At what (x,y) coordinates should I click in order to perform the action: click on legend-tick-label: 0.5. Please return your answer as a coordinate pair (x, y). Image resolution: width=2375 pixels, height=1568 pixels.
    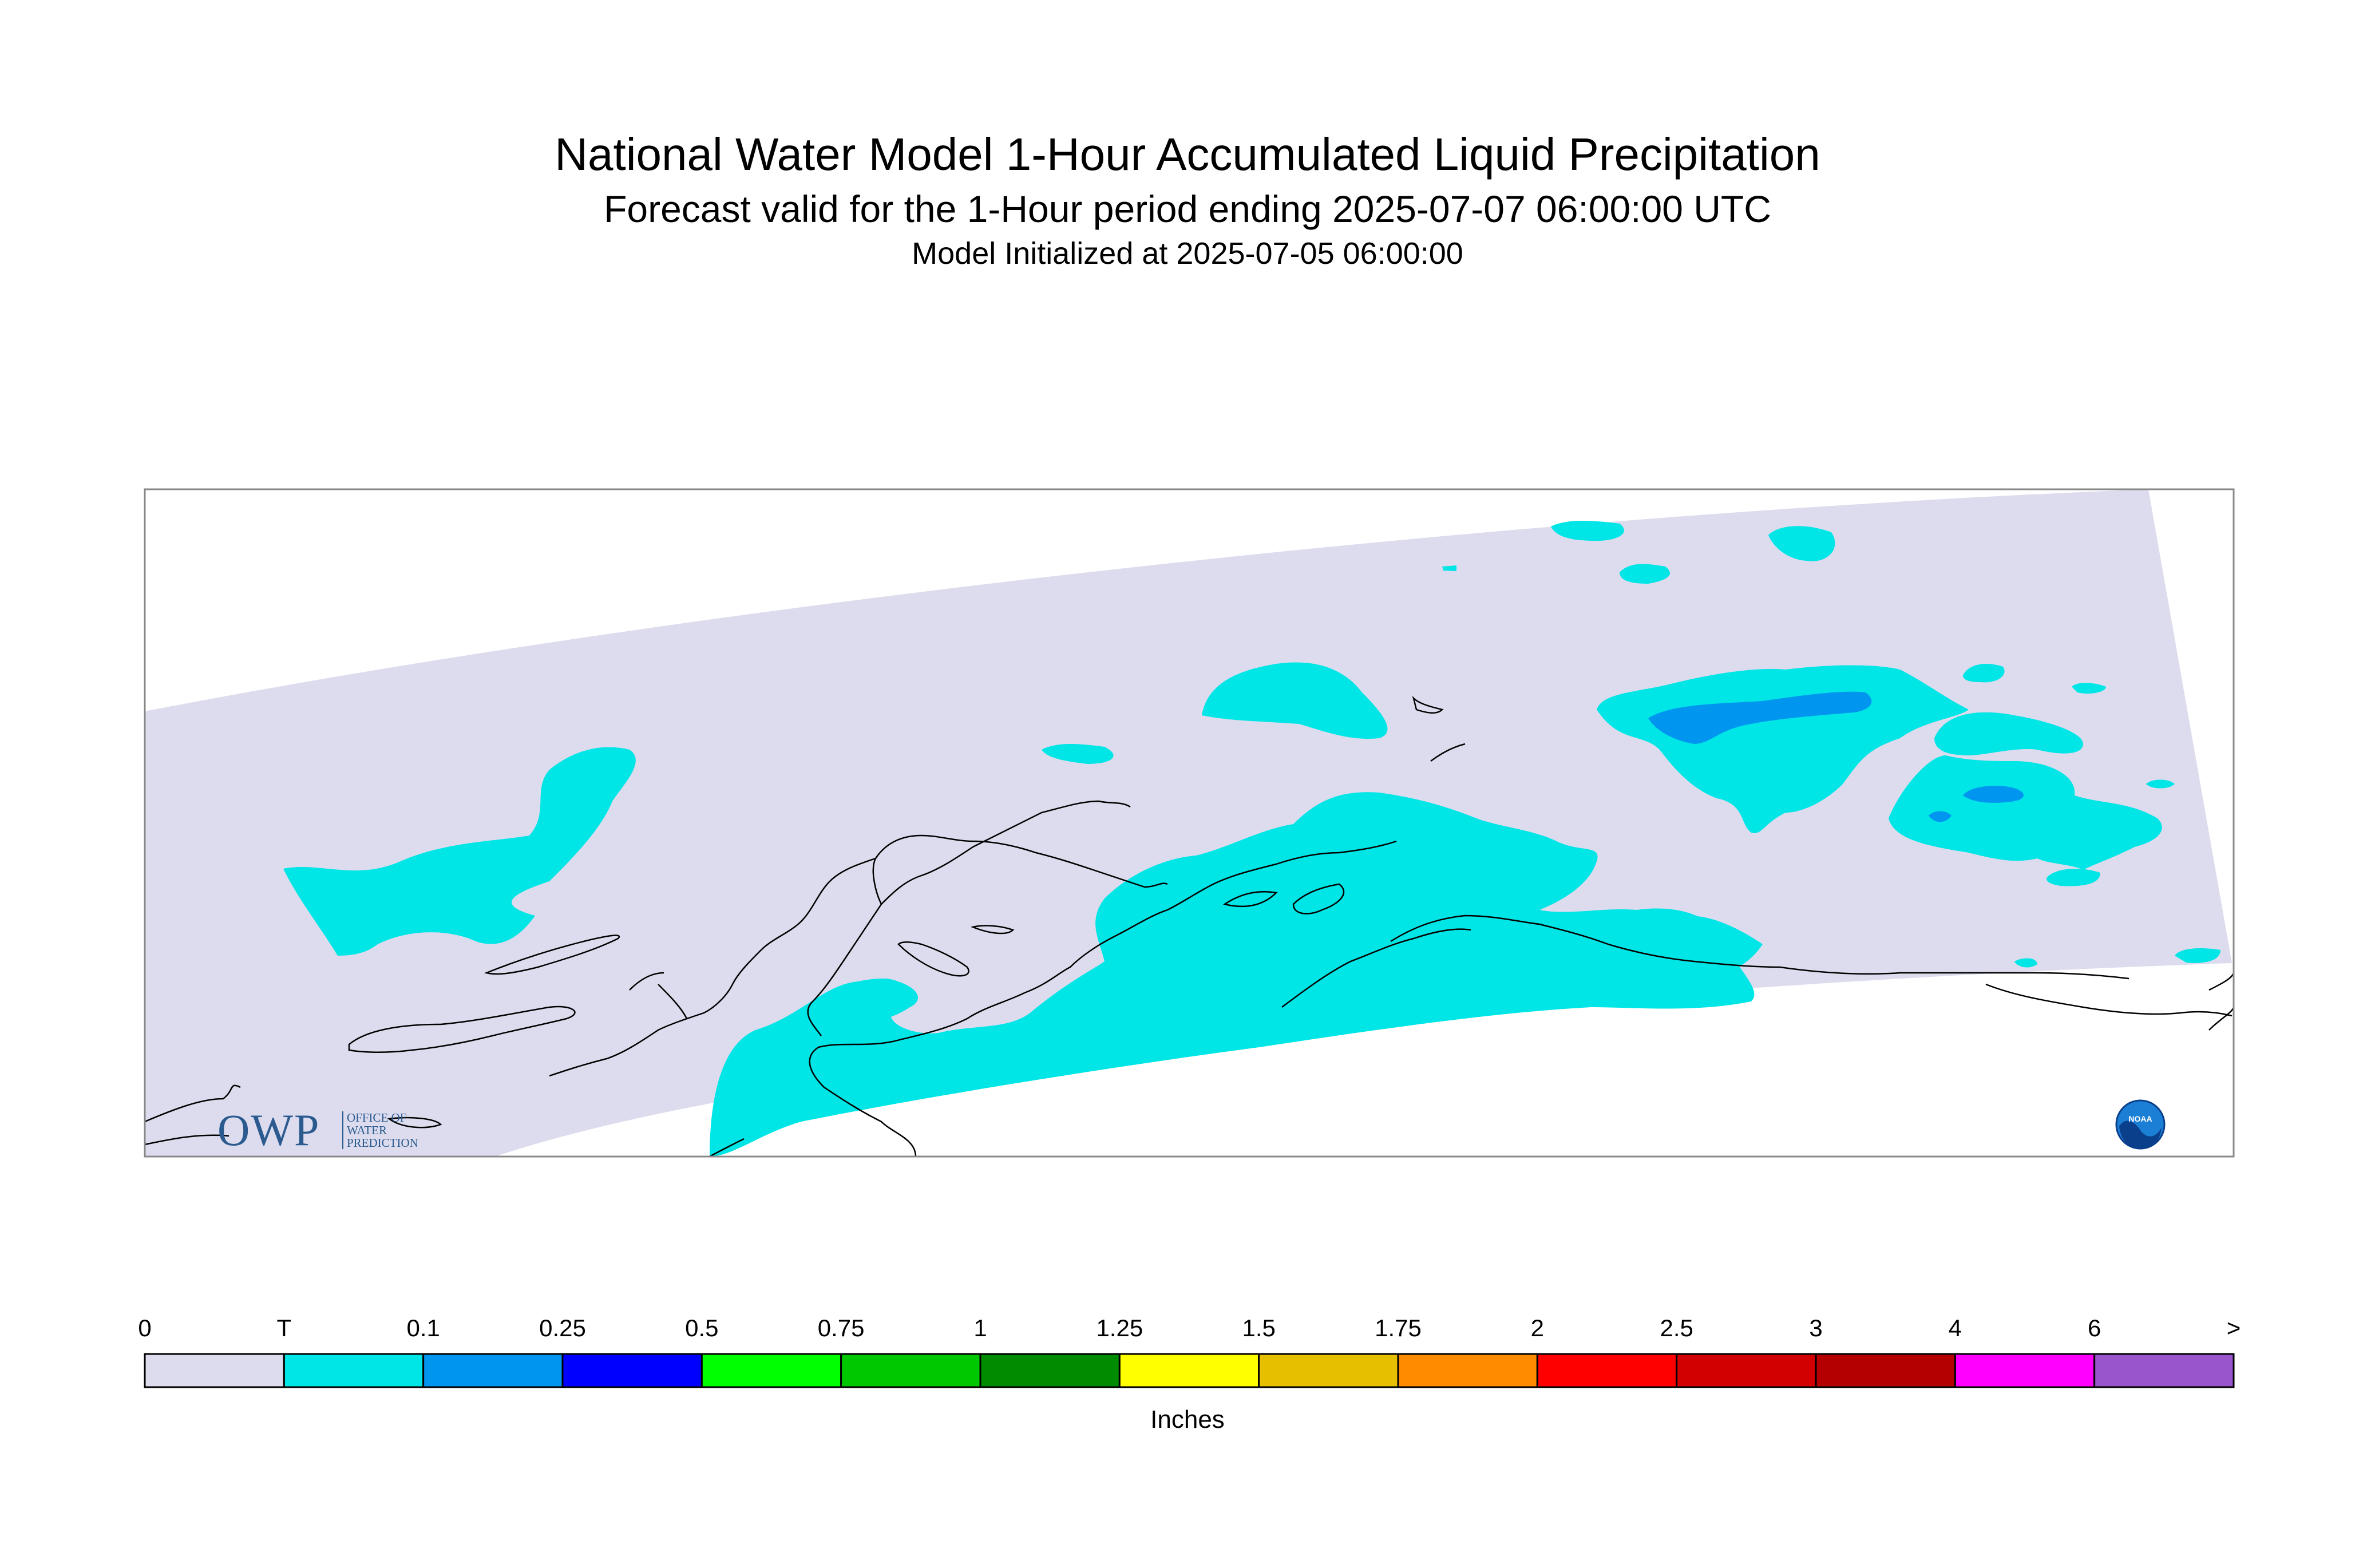
    Looking at the image, I should click on (702, 1327).